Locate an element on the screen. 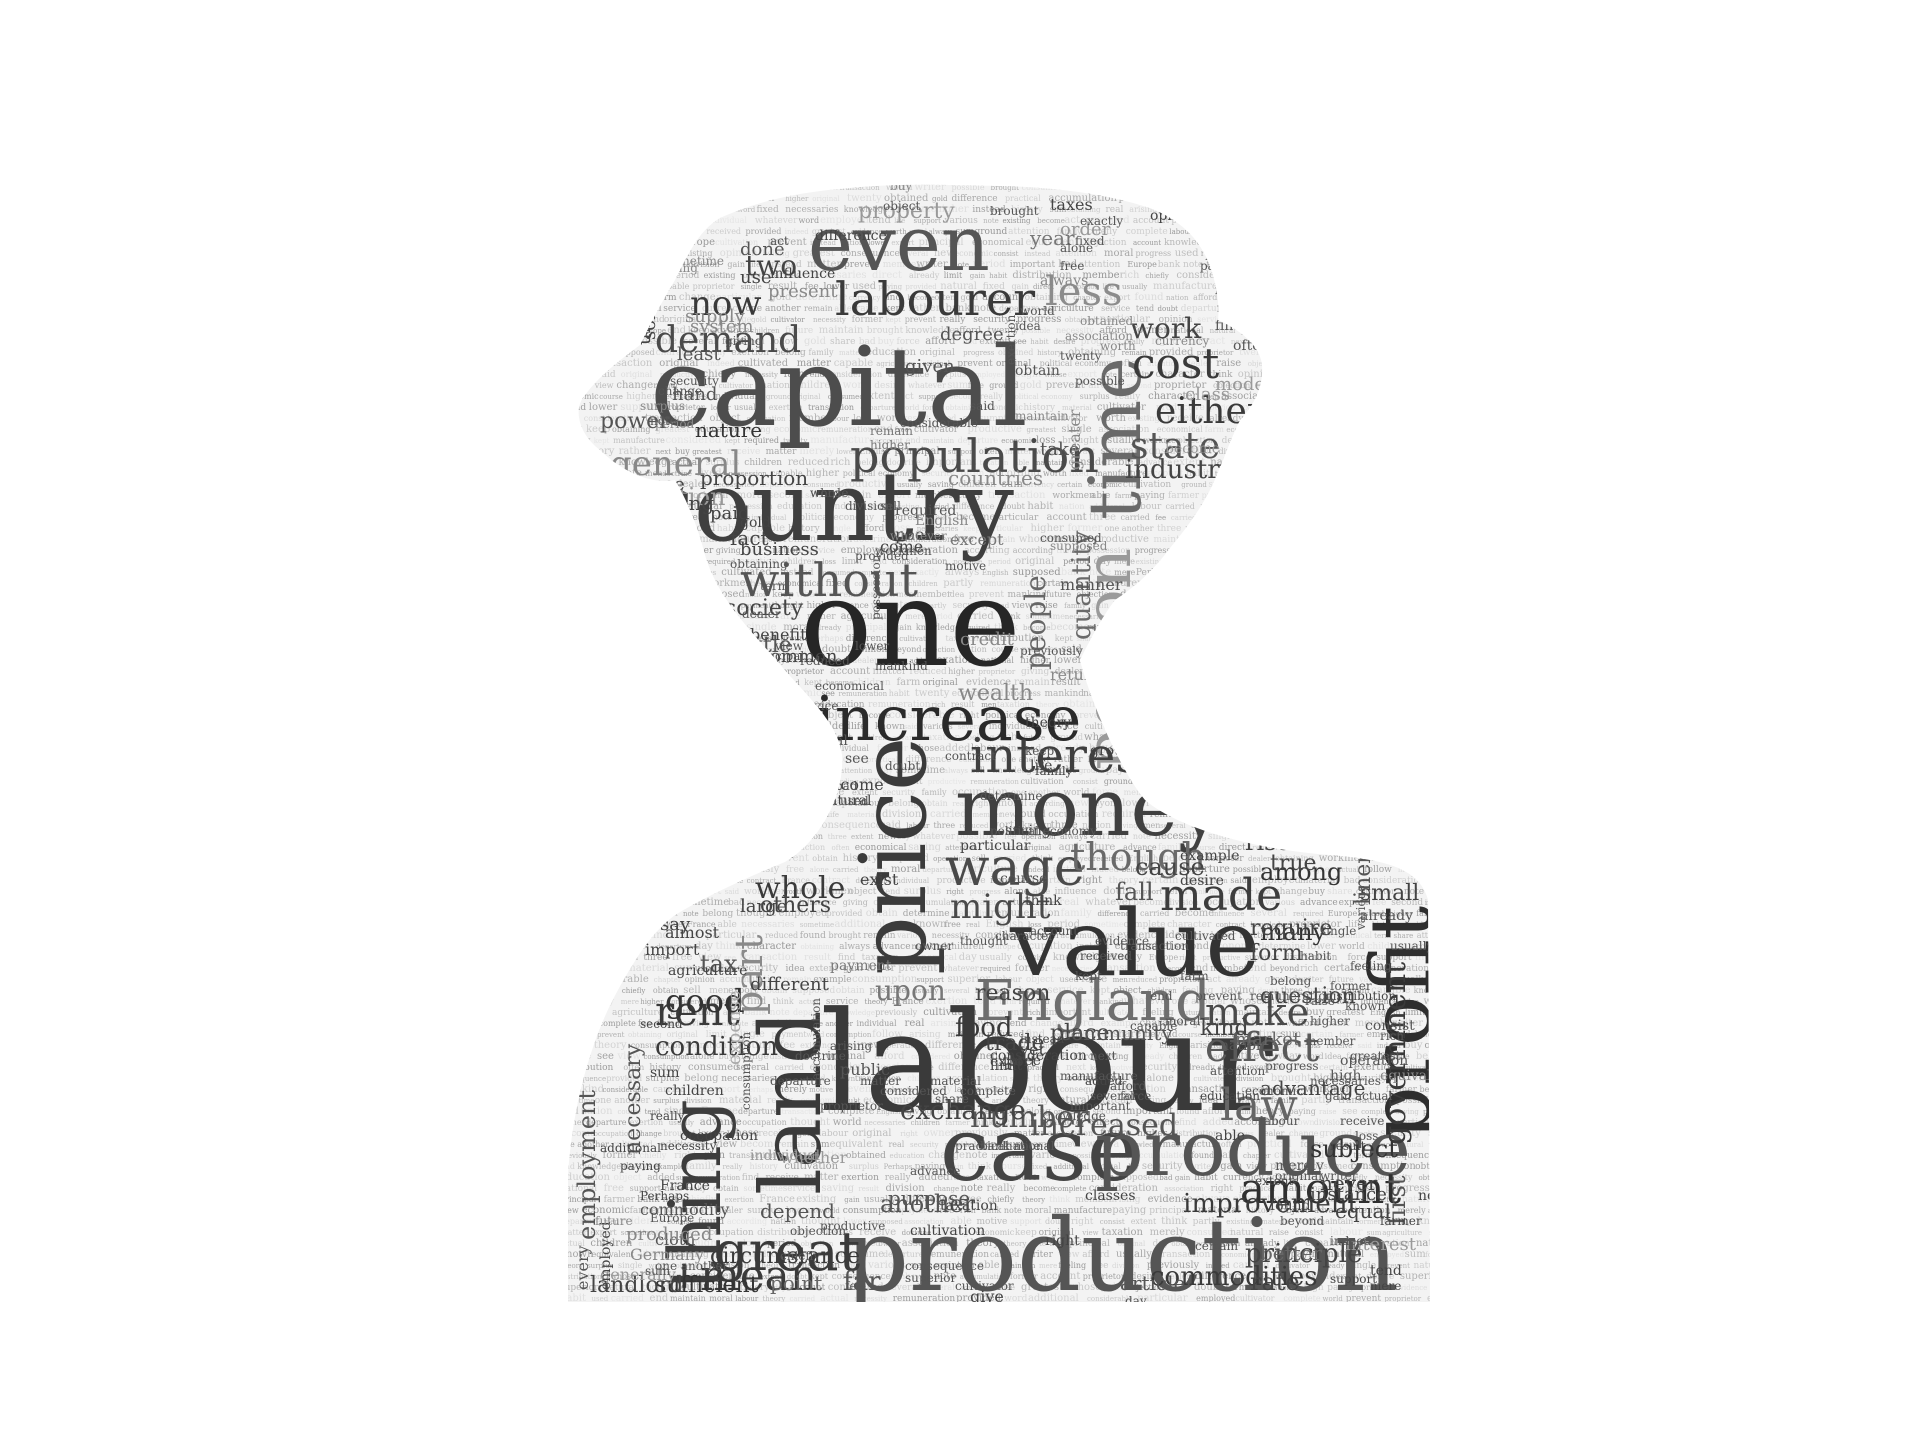 Image resolution: width=1920 pixels, height=1440 pixels. filler-word: extent is located at coordinates (823, 969).